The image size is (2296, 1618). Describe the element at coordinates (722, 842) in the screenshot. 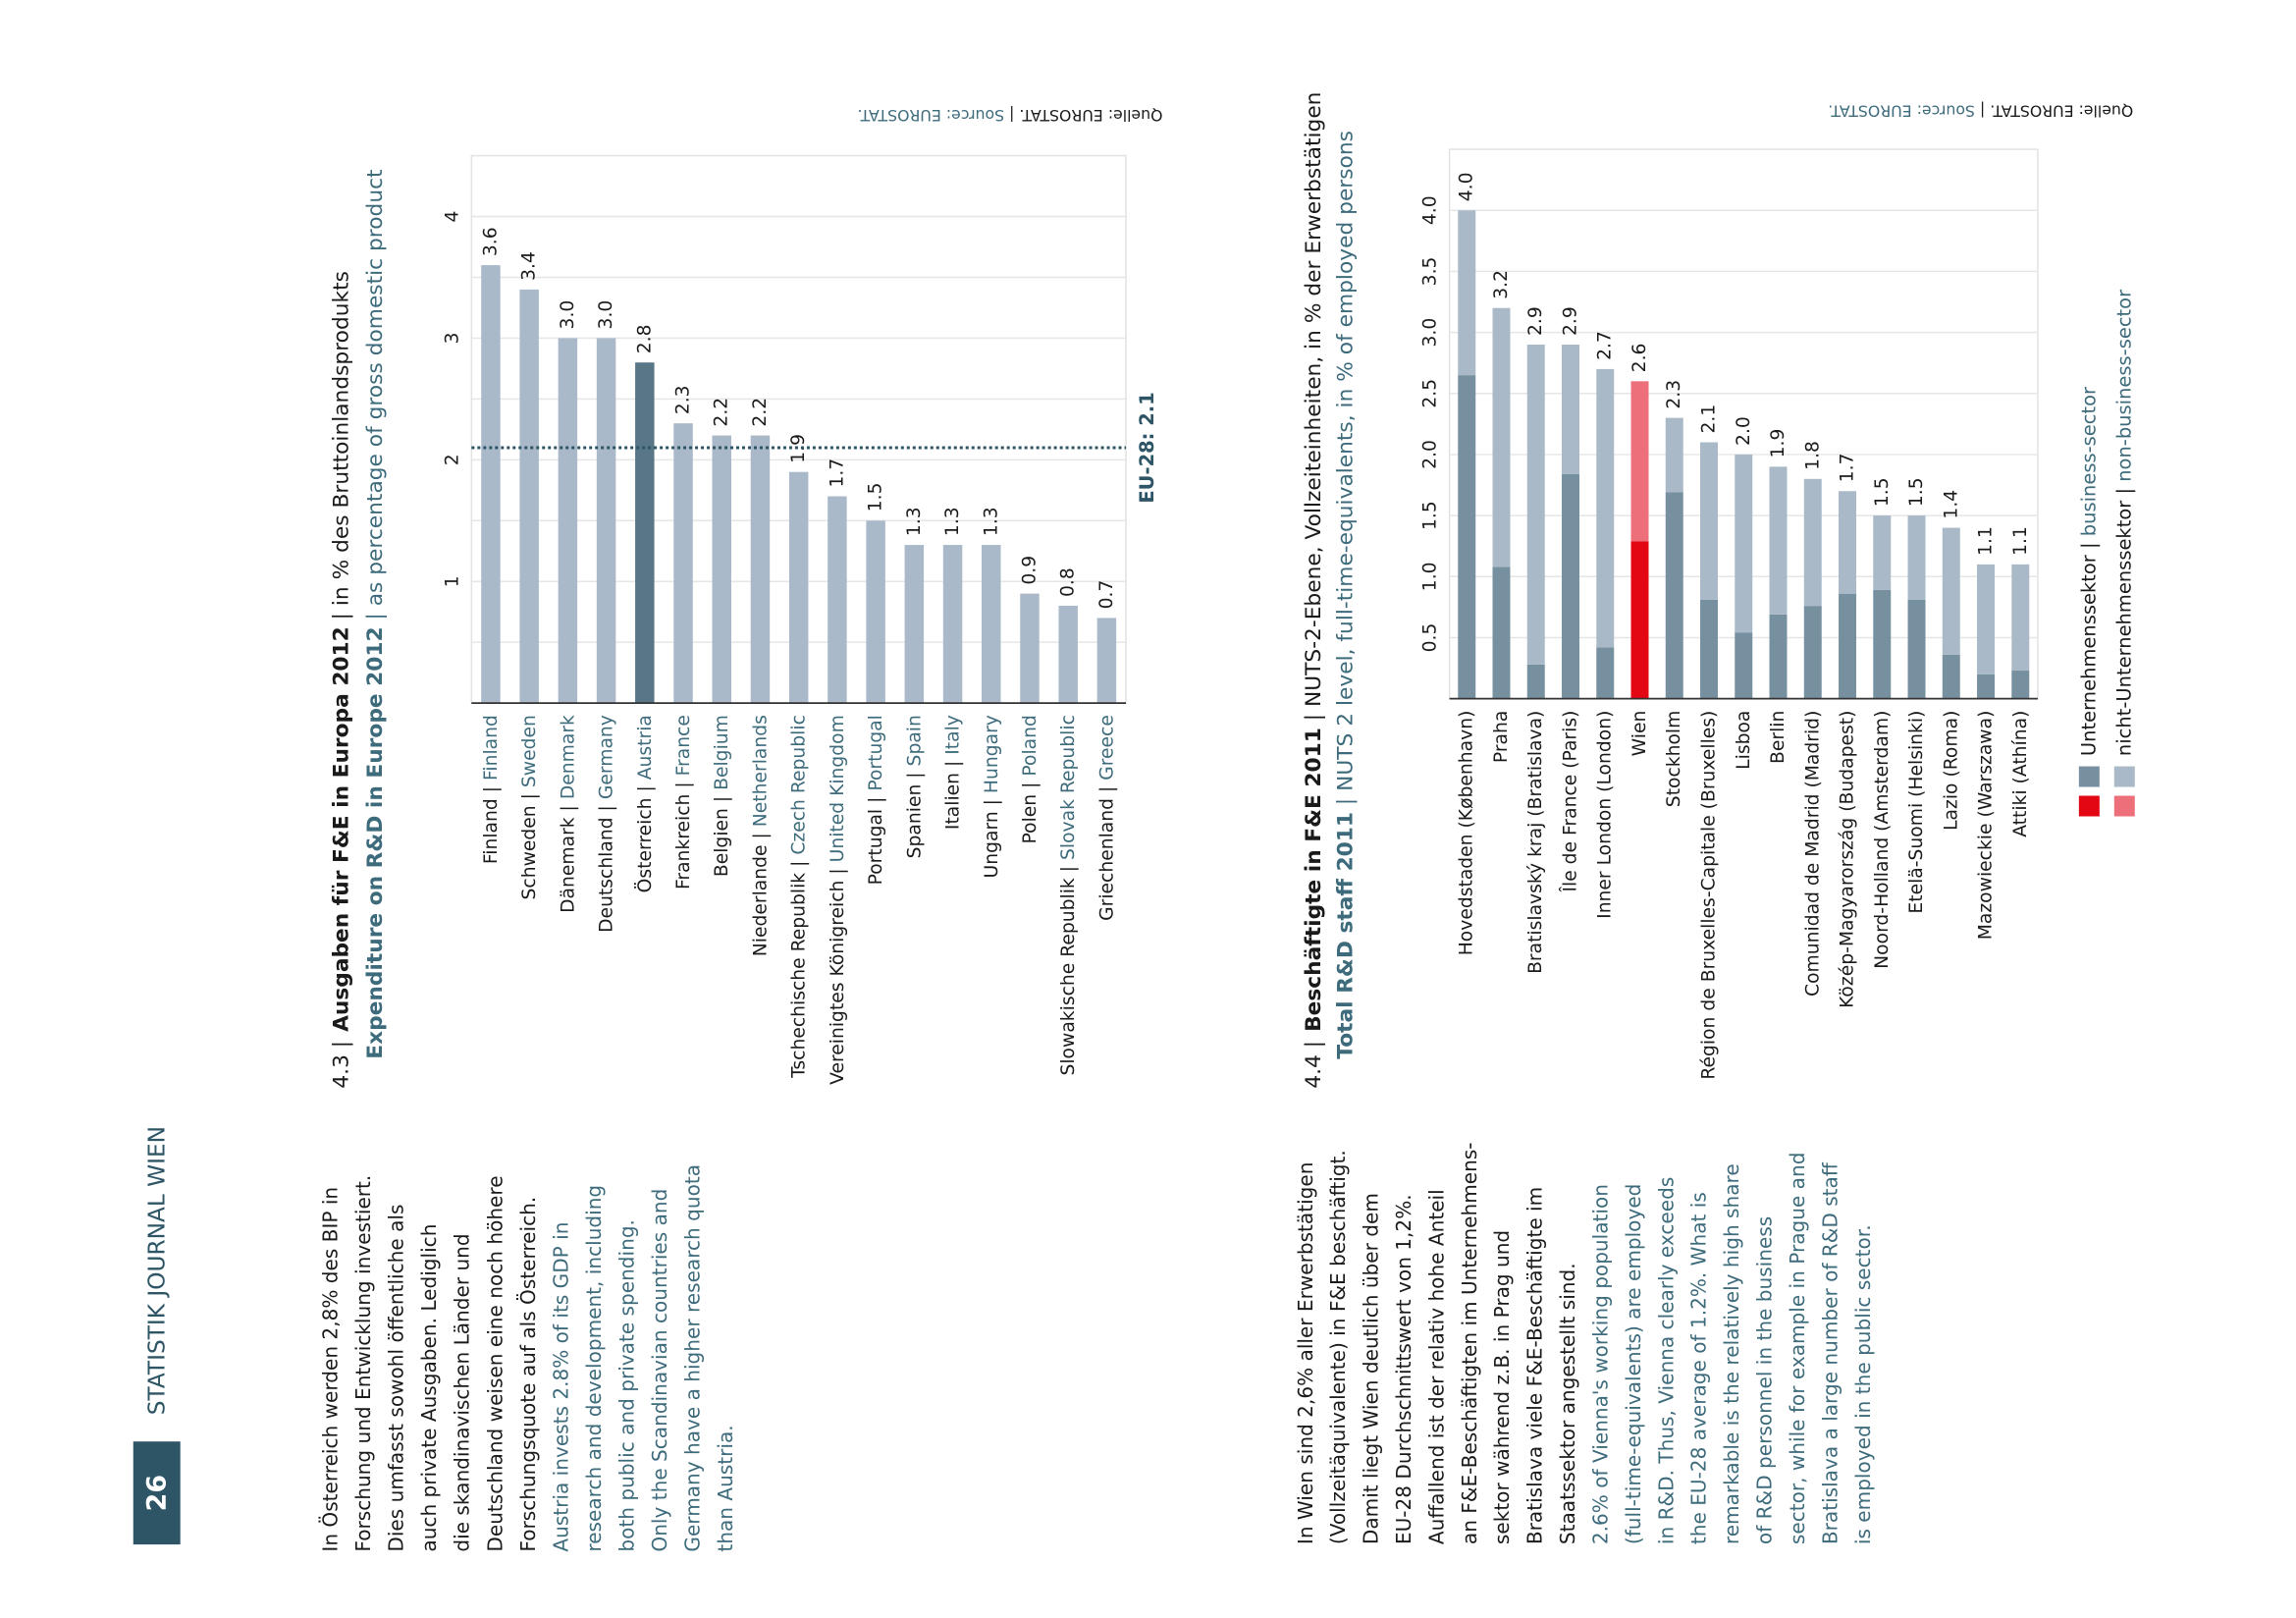

I see `text-part: Belgien` at that location.